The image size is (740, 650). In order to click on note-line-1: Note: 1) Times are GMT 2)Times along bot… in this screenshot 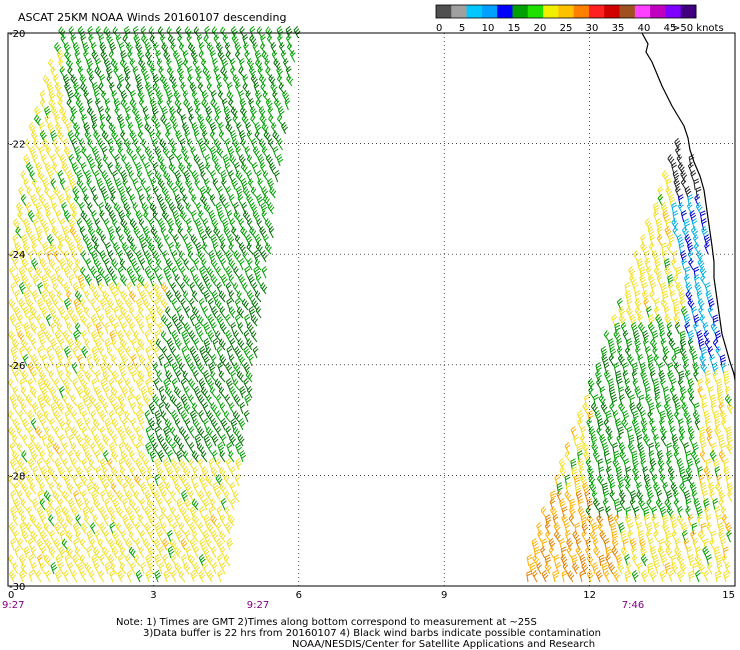, I will do `click(326, 622)`.